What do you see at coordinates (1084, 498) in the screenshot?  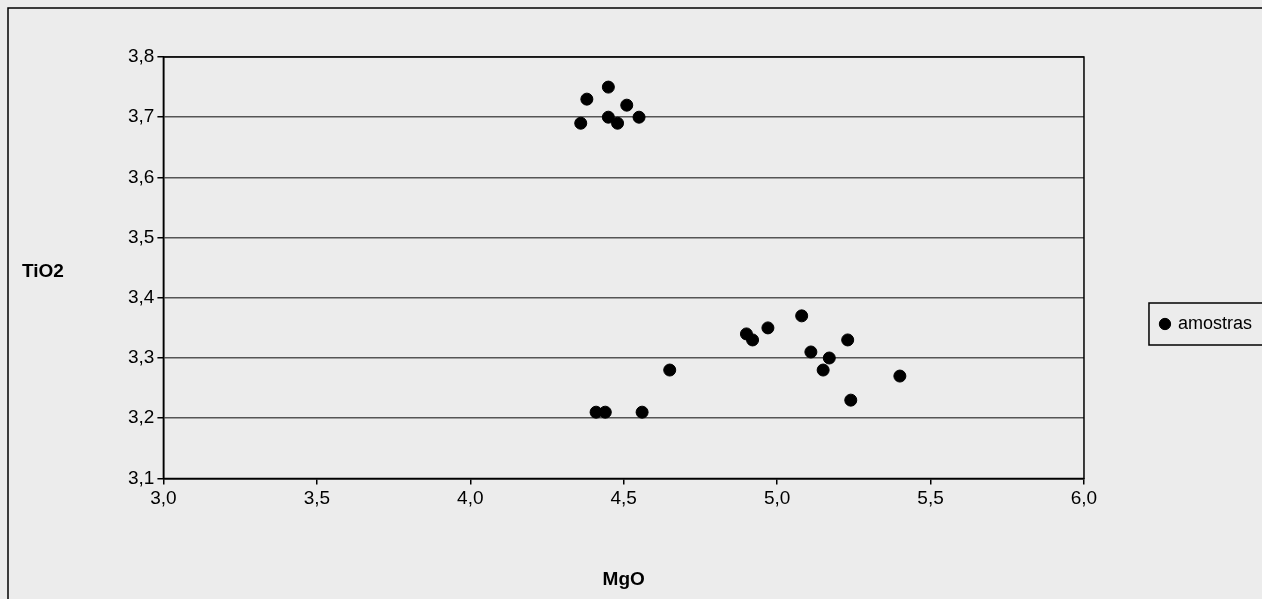 I see `x-tick-label: 6,0` at bounding box center [1084, 498].